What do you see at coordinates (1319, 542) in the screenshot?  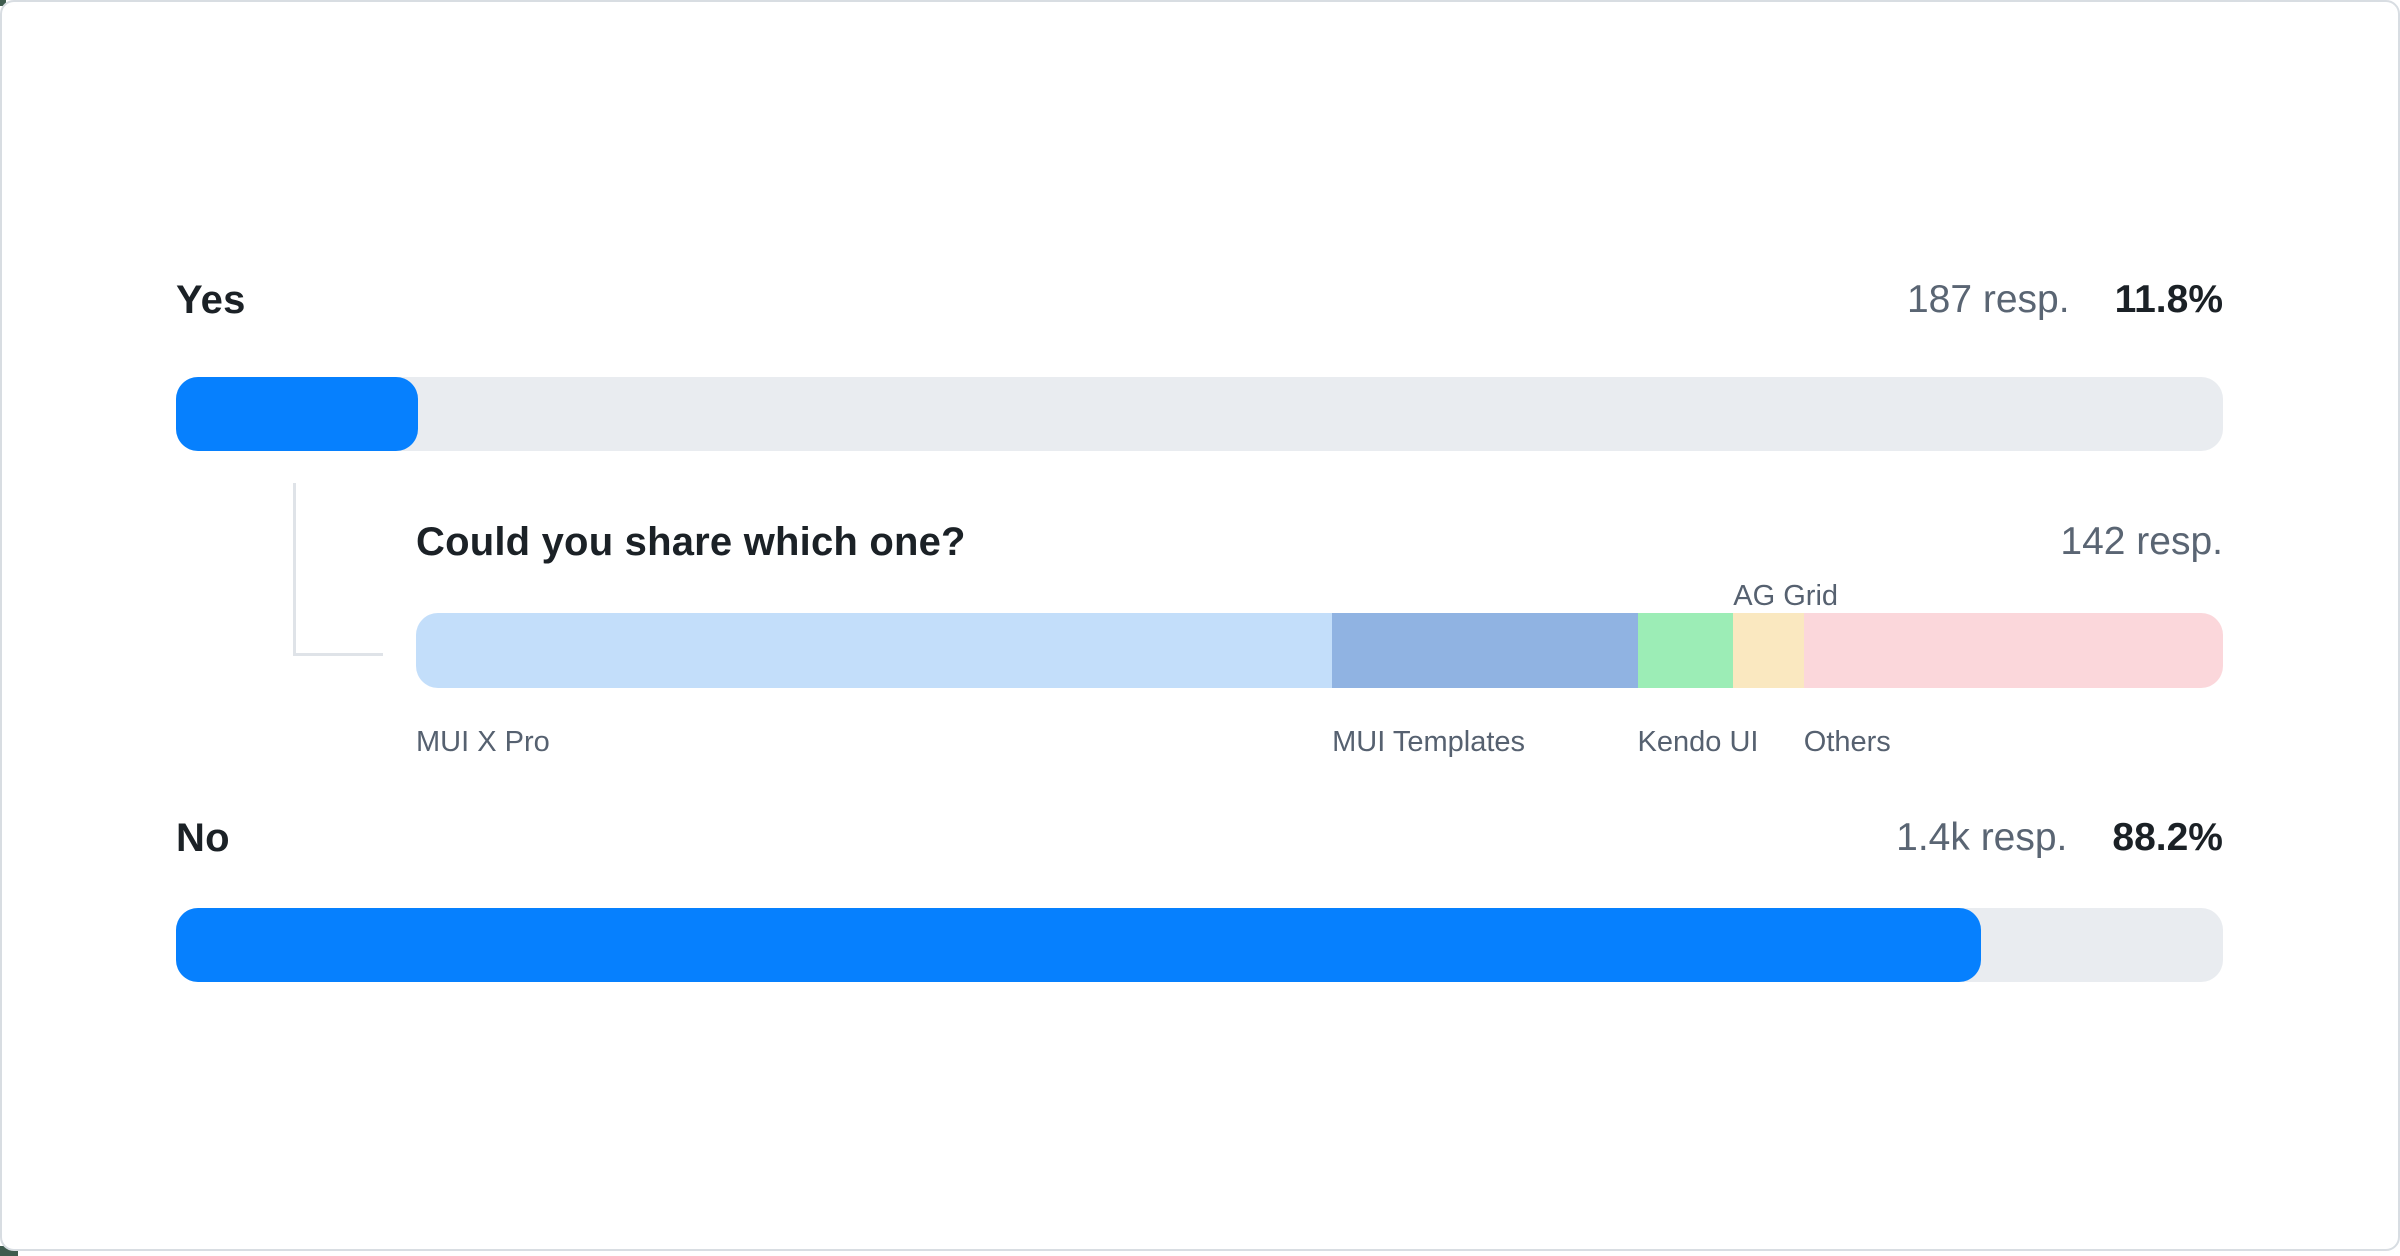 I see `followup-header-row: Could you share which one? 142 resp.` at bounding box center [1319, 542].